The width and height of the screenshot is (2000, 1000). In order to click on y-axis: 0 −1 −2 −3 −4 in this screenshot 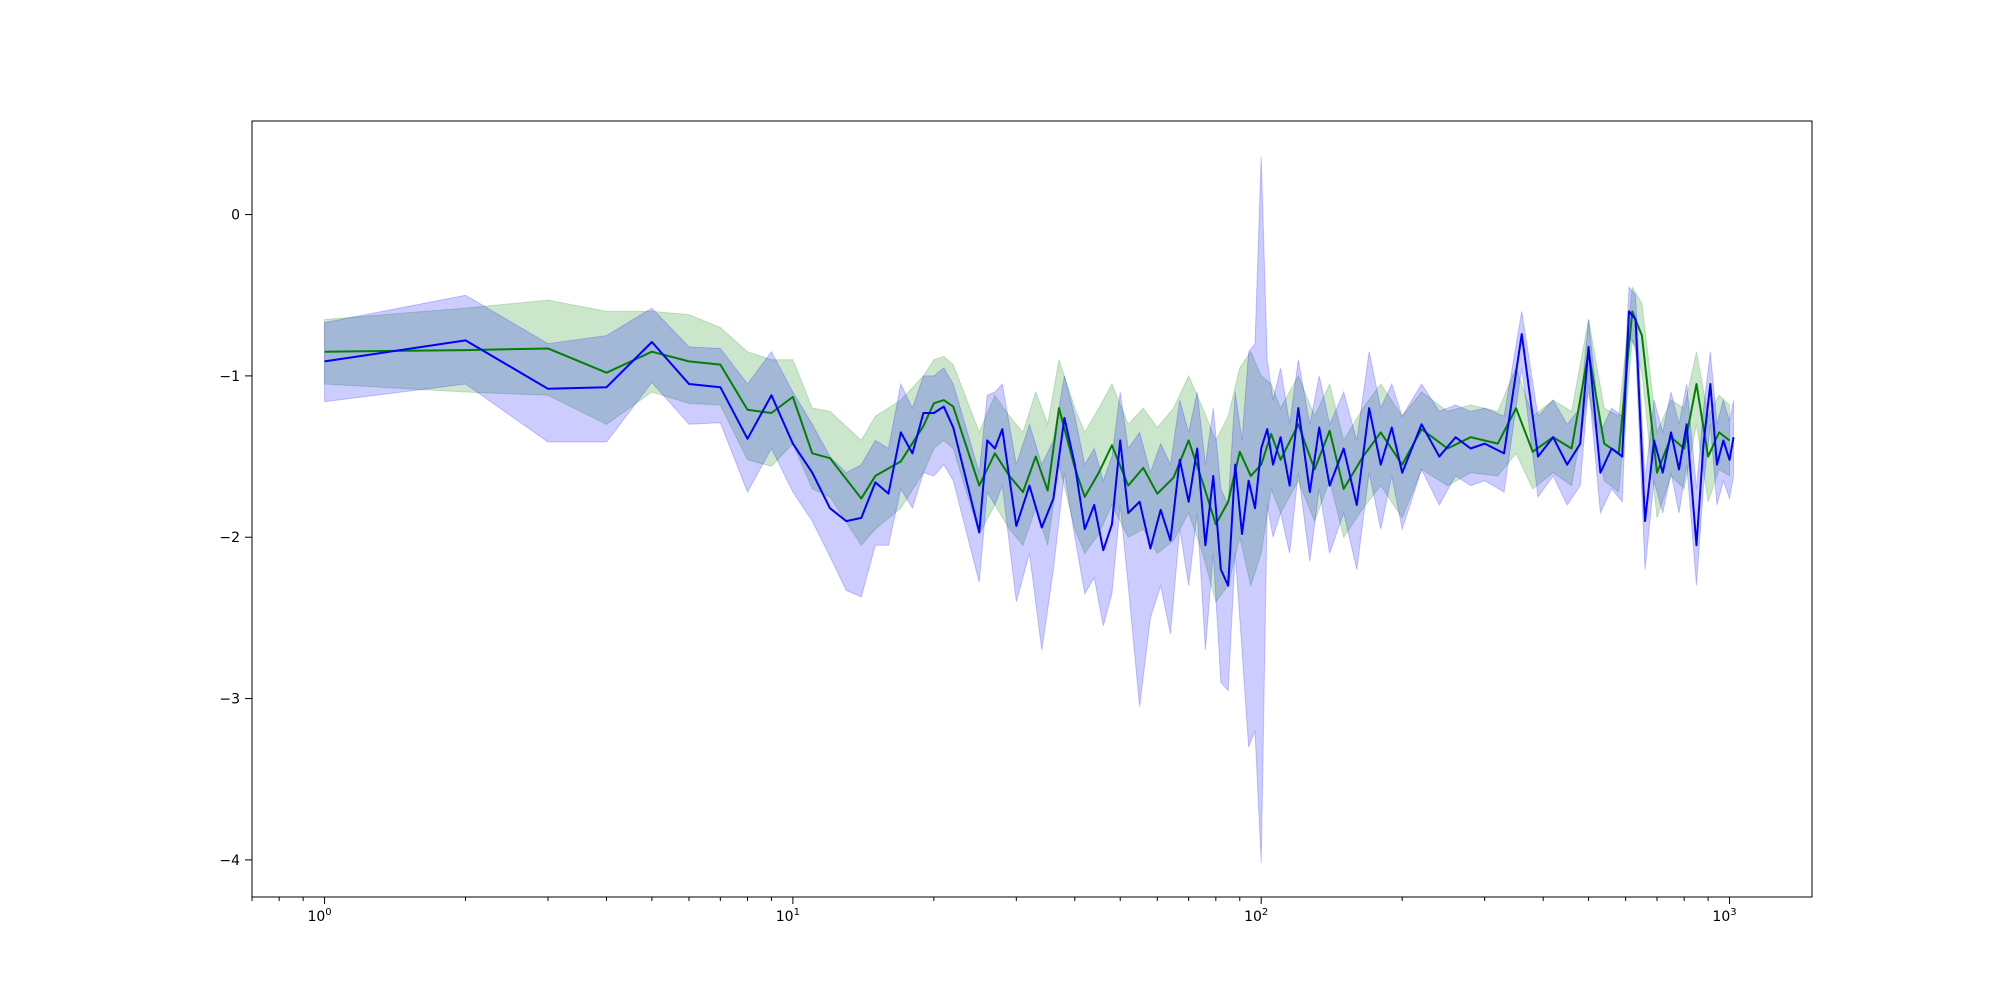, I will do `click(235, 538)`.